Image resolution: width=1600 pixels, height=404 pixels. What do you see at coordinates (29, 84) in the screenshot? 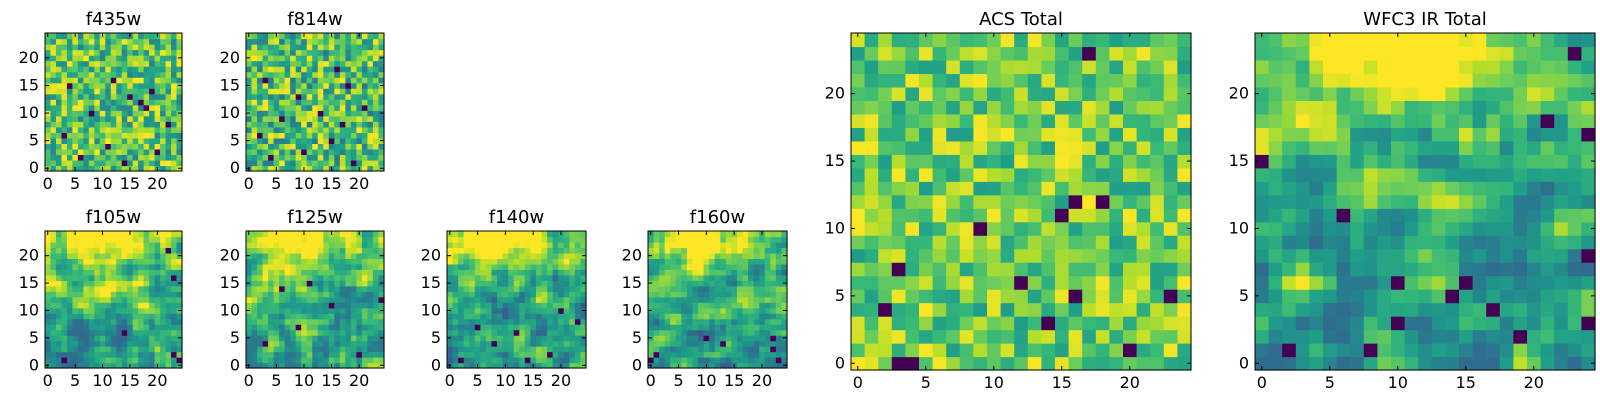
I see `y-tick-label: 15` at bounding box center [29, 84].